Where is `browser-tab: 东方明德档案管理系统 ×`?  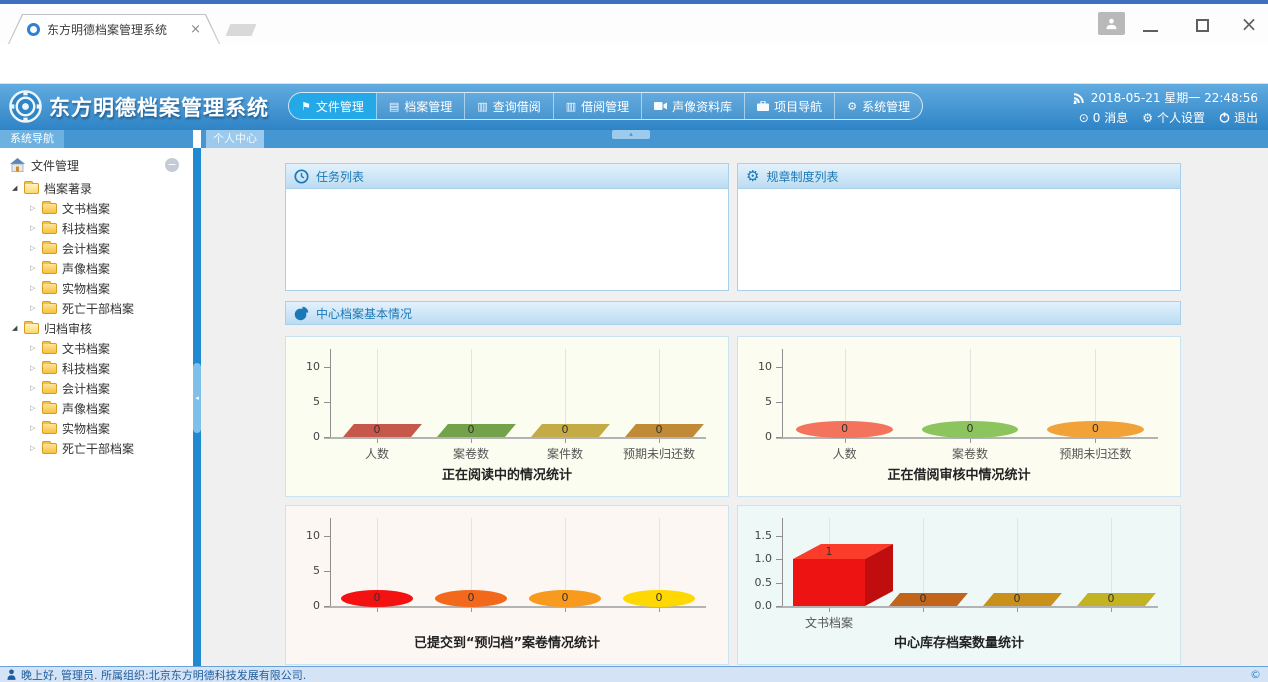 browser-tab: 东方明德档案管理系统 × is located at coordinates (114, 29).